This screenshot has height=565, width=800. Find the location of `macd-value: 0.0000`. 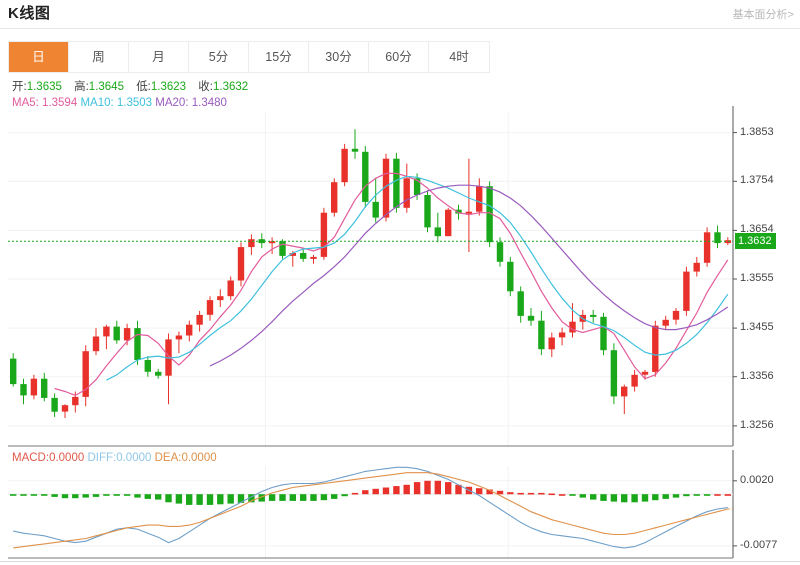

macd-value: 0.0000 is located at coordinates (67, 458).